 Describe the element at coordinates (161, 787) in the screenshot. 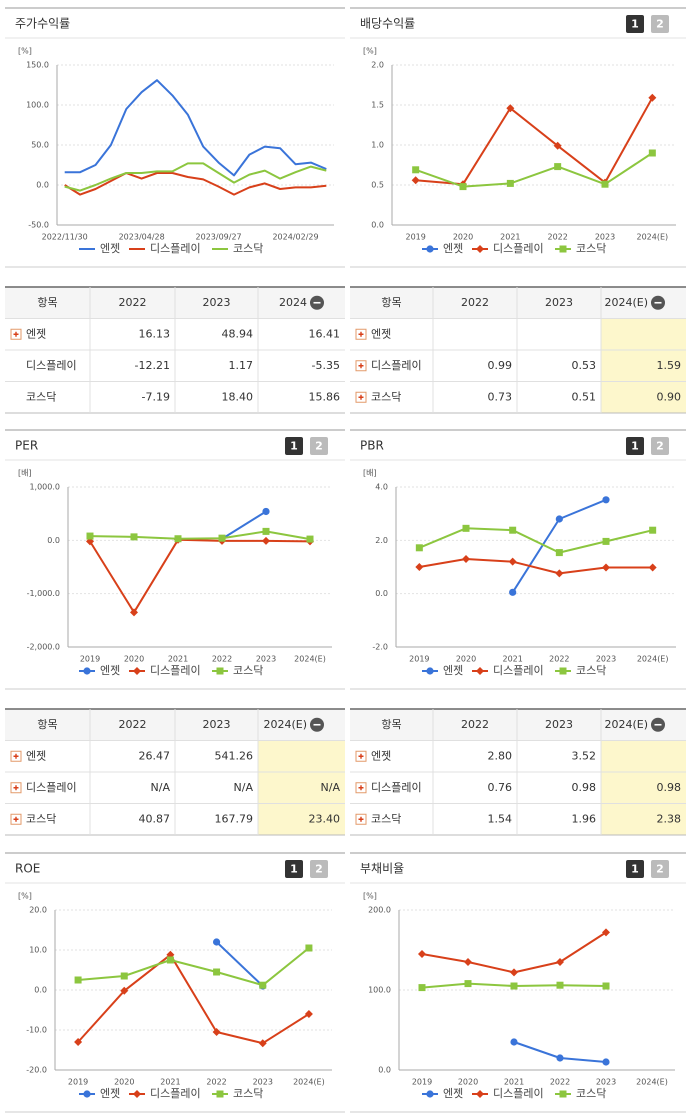

I see `table-cell: N/A` at that location.